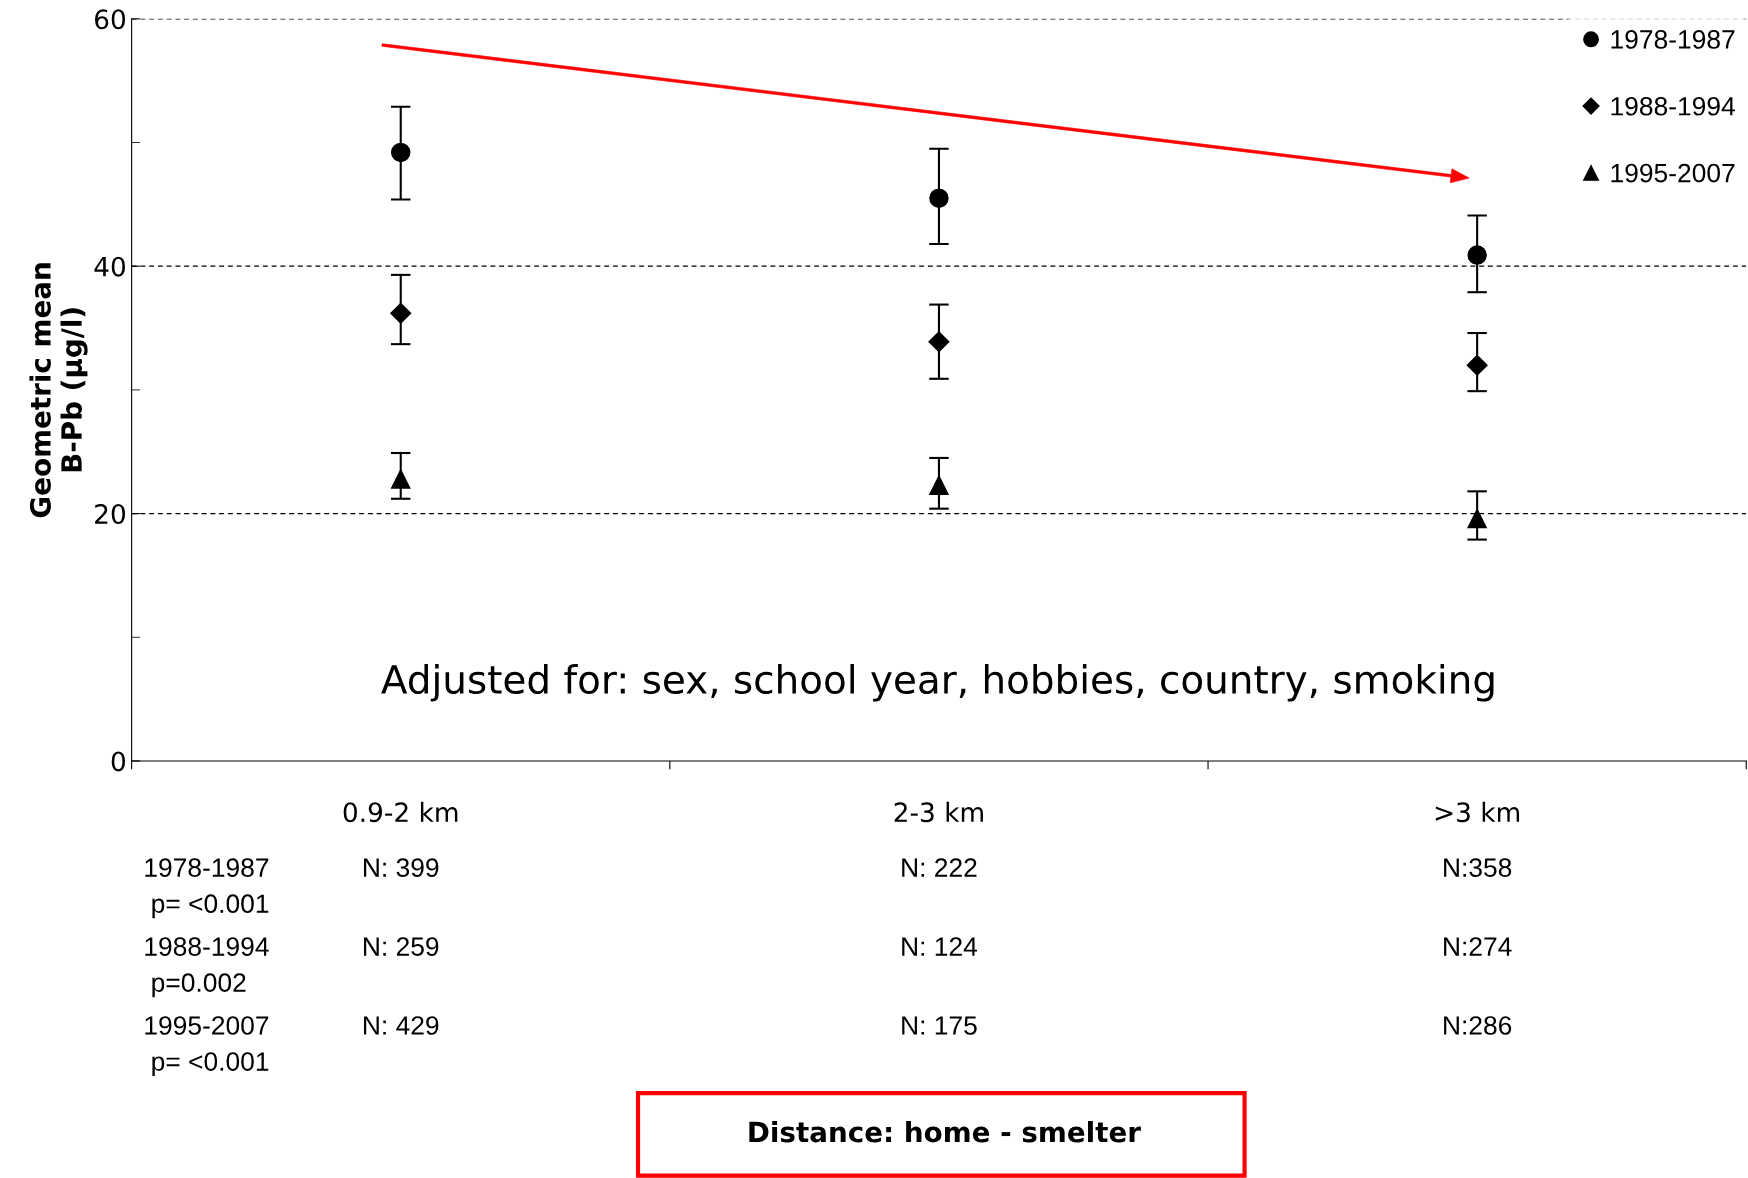 The image size is (1748, 1178). What do you see at coordinates (1478, 867) in the screenshot?
I see `text: N:358` at bounding box center [1478, 867].